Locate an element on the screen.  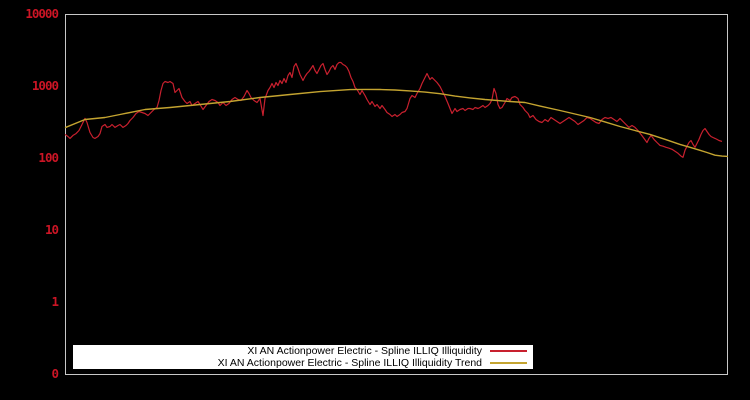
y-axis-tick-label: 10000 is located at coordinates (42, 13).